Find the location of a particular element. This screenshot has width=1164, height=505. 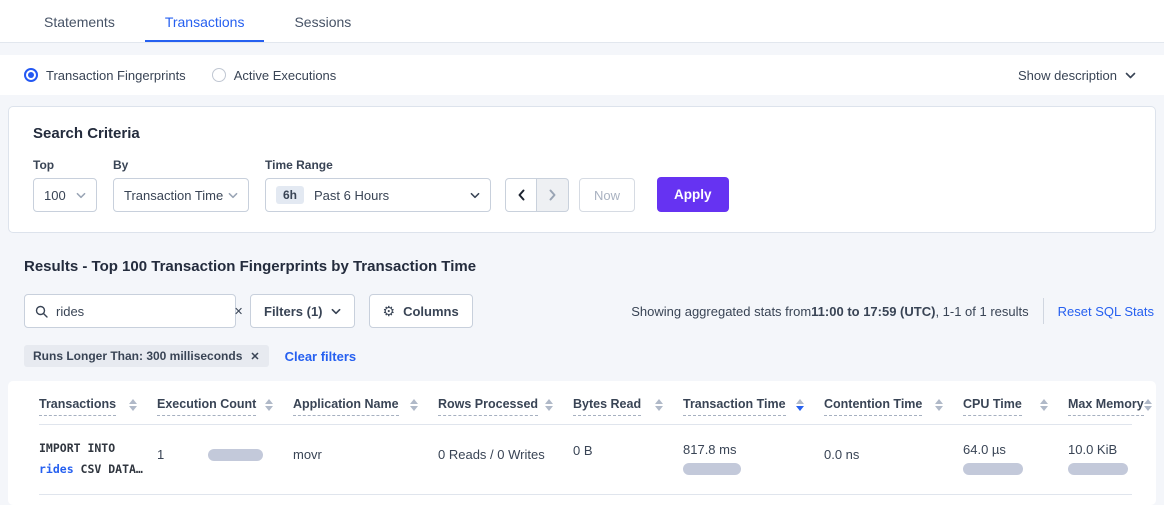

filter-chip: Runs Longer Than: 300 milliseconds ✕ is located at coordinates (146, 356).